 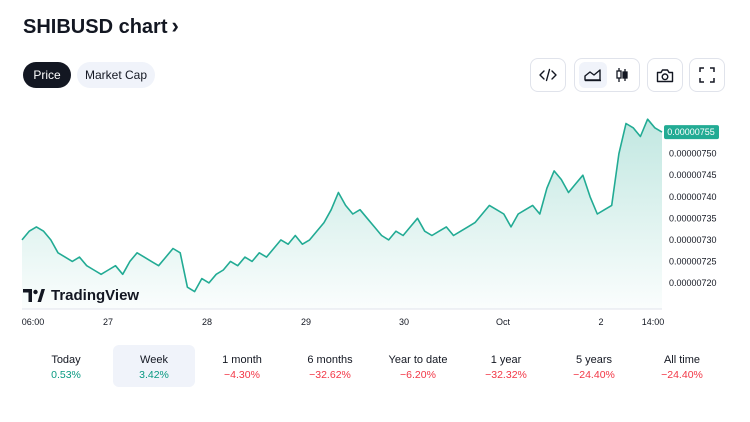 I want to click on chart-title-text: SHIBUSD chart, so click(x=95, y=27).